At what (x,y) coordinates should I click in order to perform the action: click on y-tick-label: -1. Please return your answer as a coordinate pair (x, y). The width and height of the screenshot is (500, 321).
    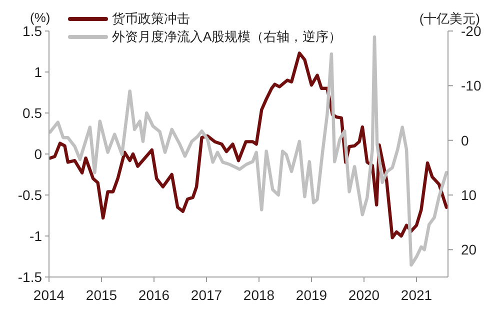
    Looking at the image, I should click on (36, 236).